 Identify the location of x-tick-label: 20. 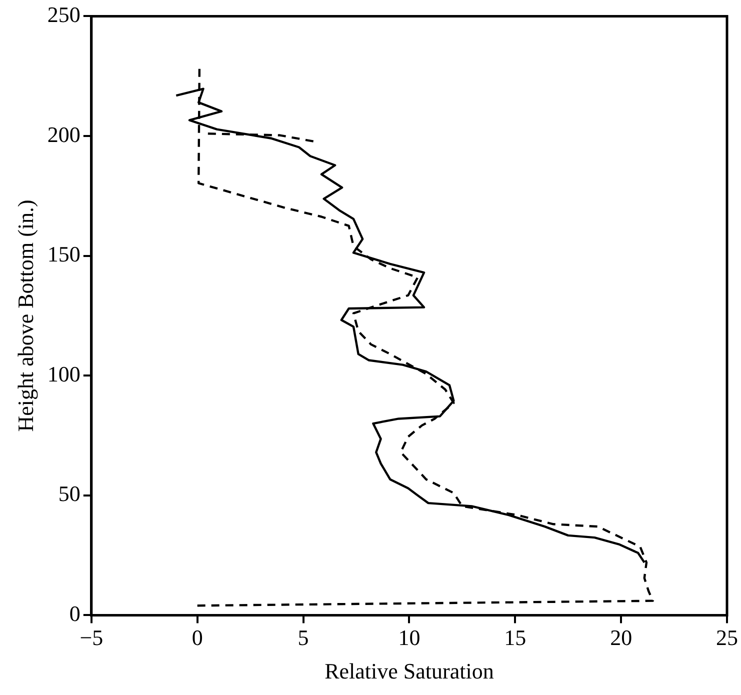
(621, 637).